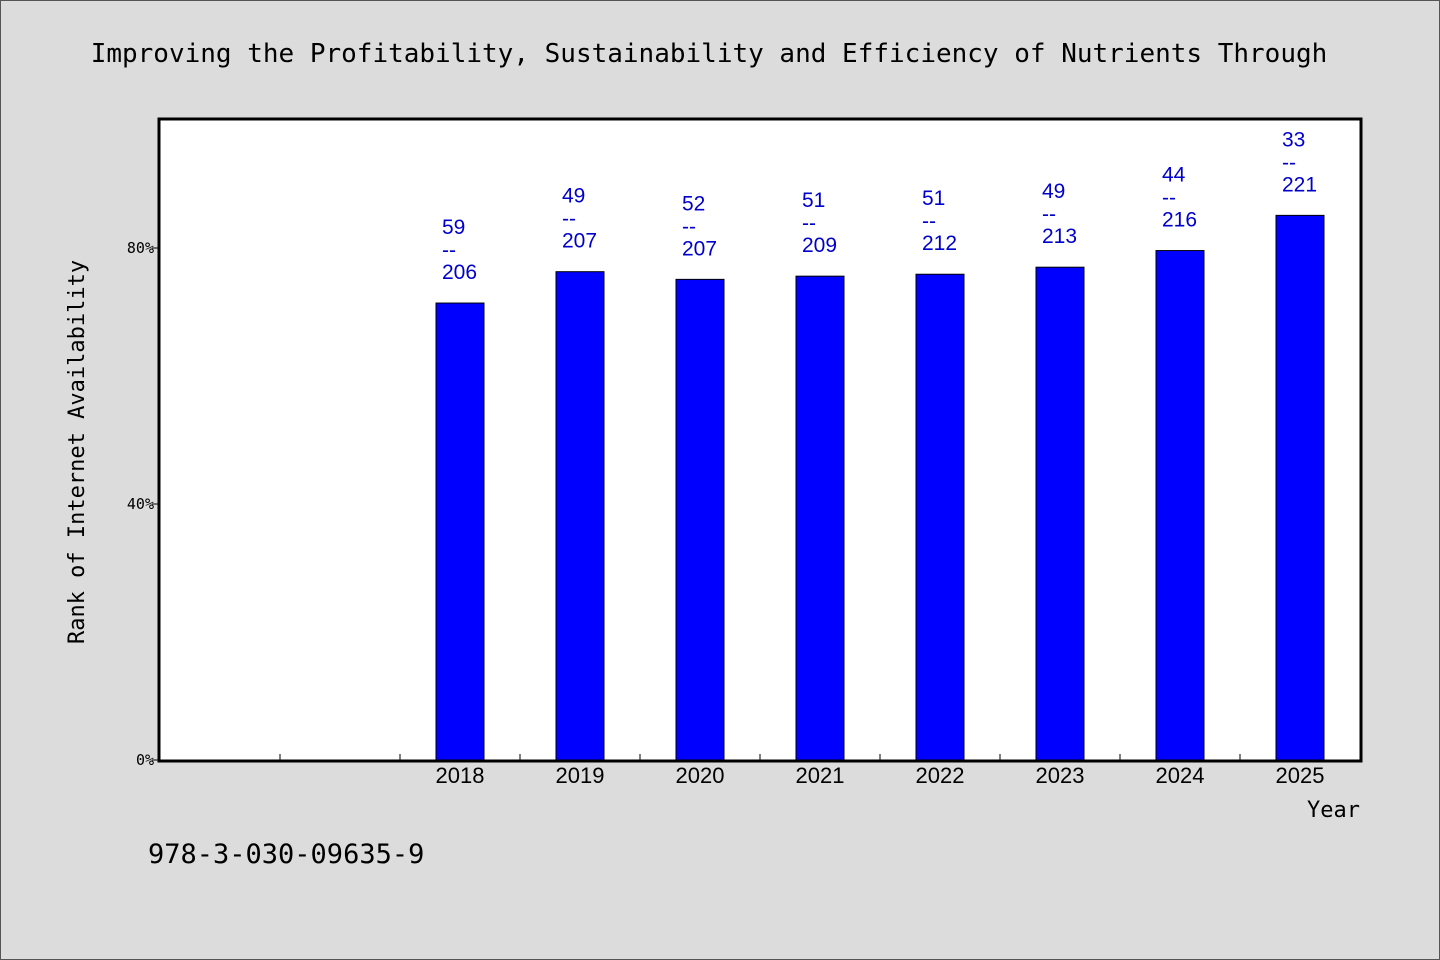  Describe the element at coordinates (459, 272) in the screenshot. I see `bar-label-total: 206` at that location.